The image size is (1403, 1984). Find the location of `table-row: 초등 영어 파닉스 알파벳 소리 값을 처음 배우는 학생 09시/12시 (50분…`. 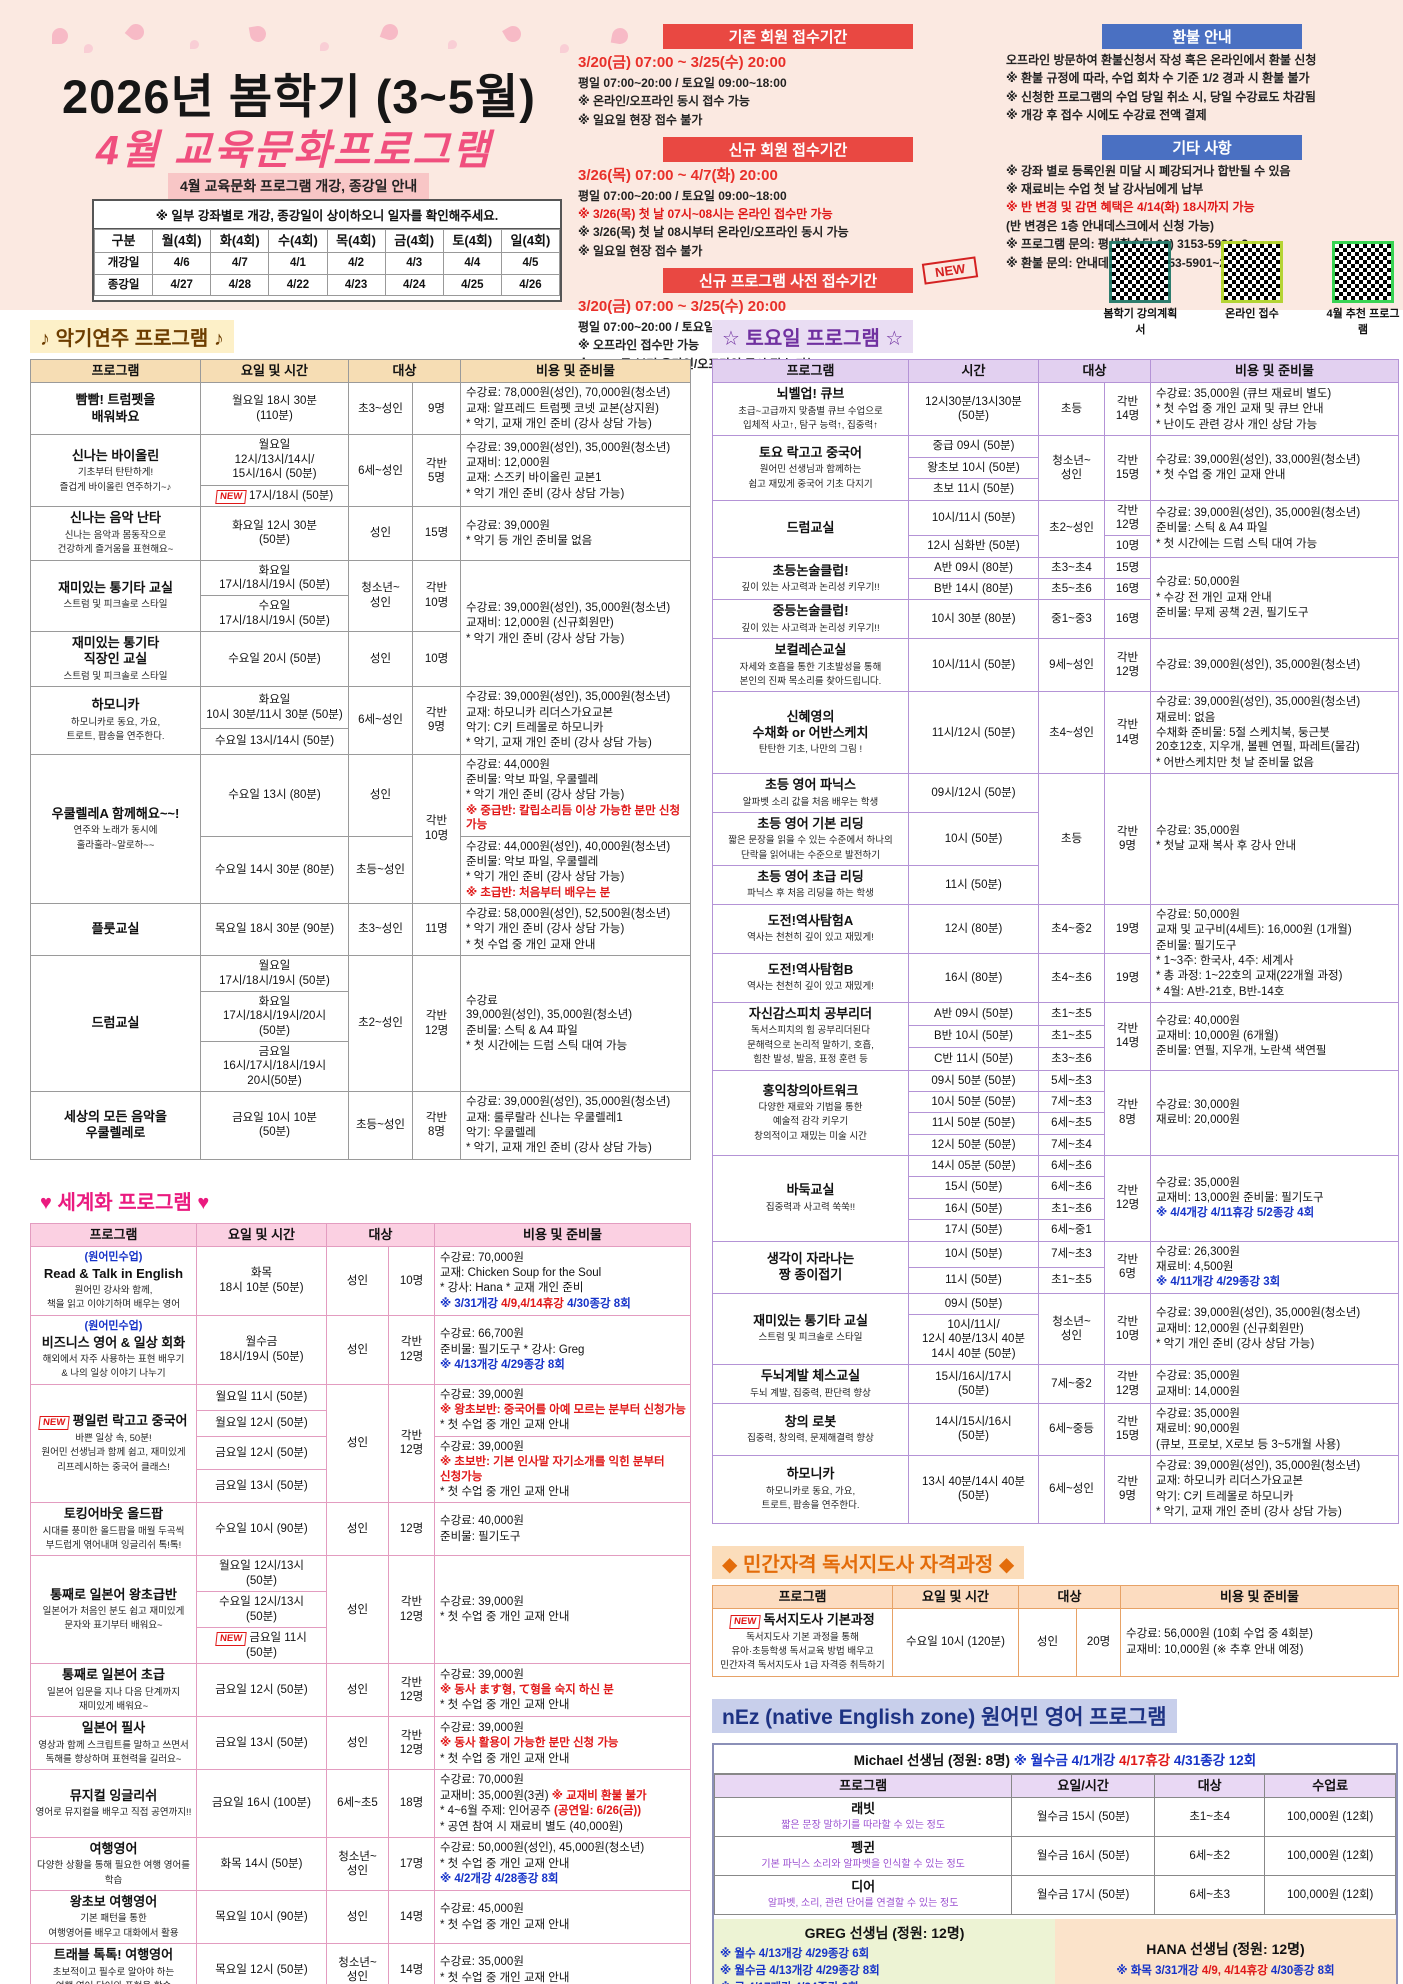

table-row: 초등 영어 파닉스 알파벳 소리 값을 처음 배우는 학생 09시/12시 (50분… is located at coordinates (1056, 839).